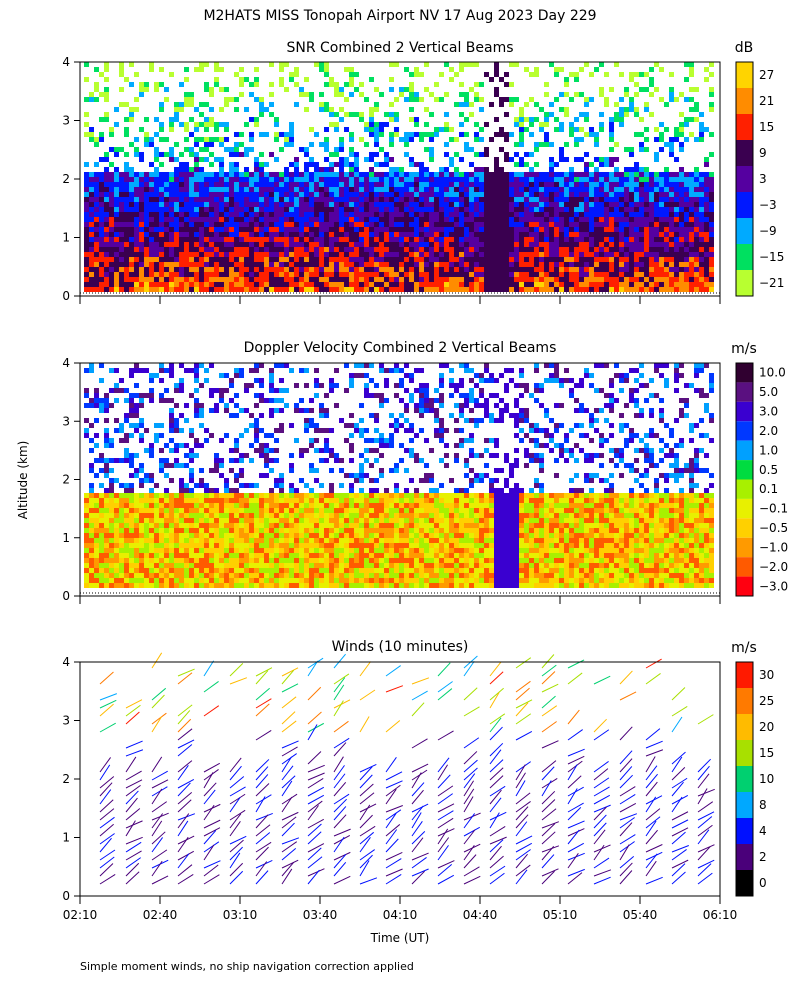 The image size is (800, 1000). Describe the element at coordinates (766, 127) in the screenshot. I see `colorbar-label: 15` at that location.